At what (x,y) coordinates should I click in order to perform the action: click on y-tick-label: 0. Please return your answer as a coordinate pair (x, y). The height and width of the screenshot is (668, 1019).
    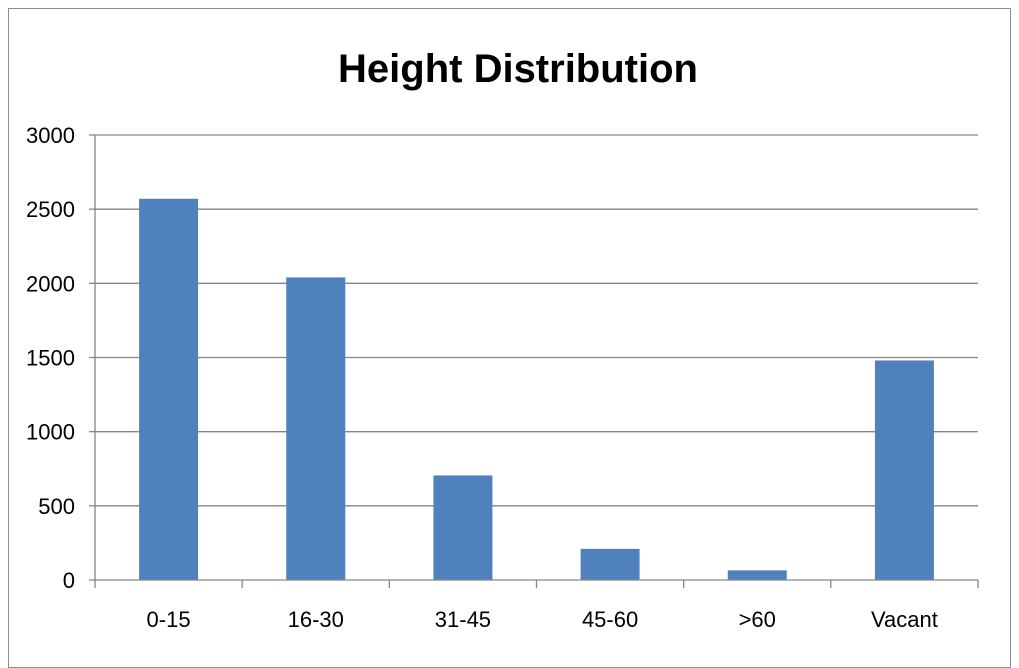
    Looking at the image, I should click on (69, 580).